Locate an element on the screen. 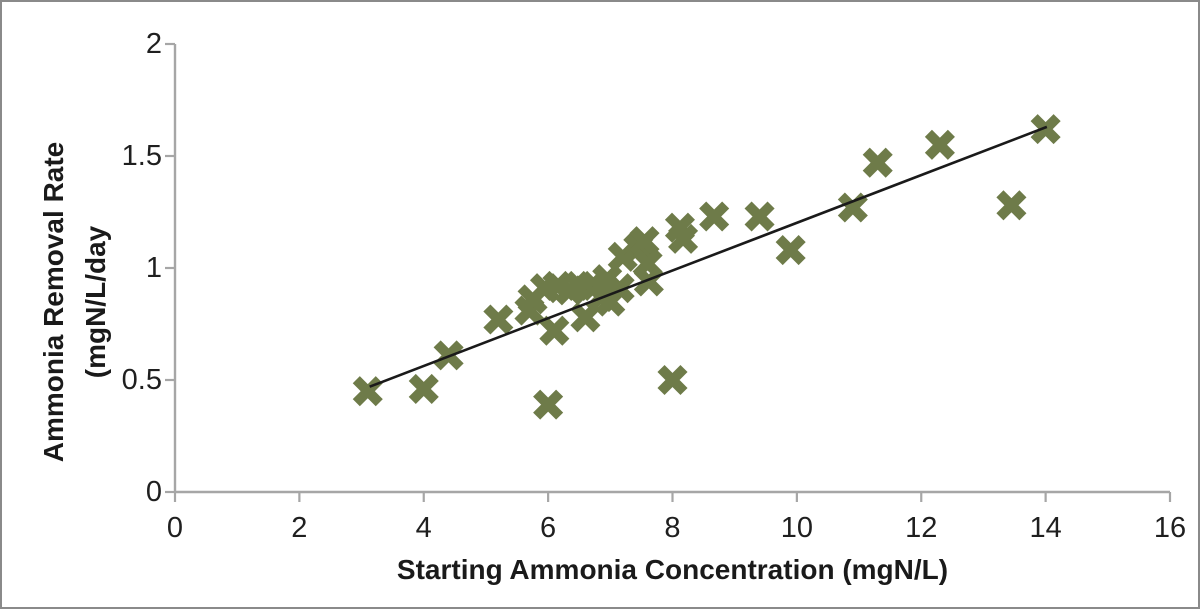 The image size is (1200, 609). y-axis-title-line2: (mgN/L/day is located at coordinates (95, 302).